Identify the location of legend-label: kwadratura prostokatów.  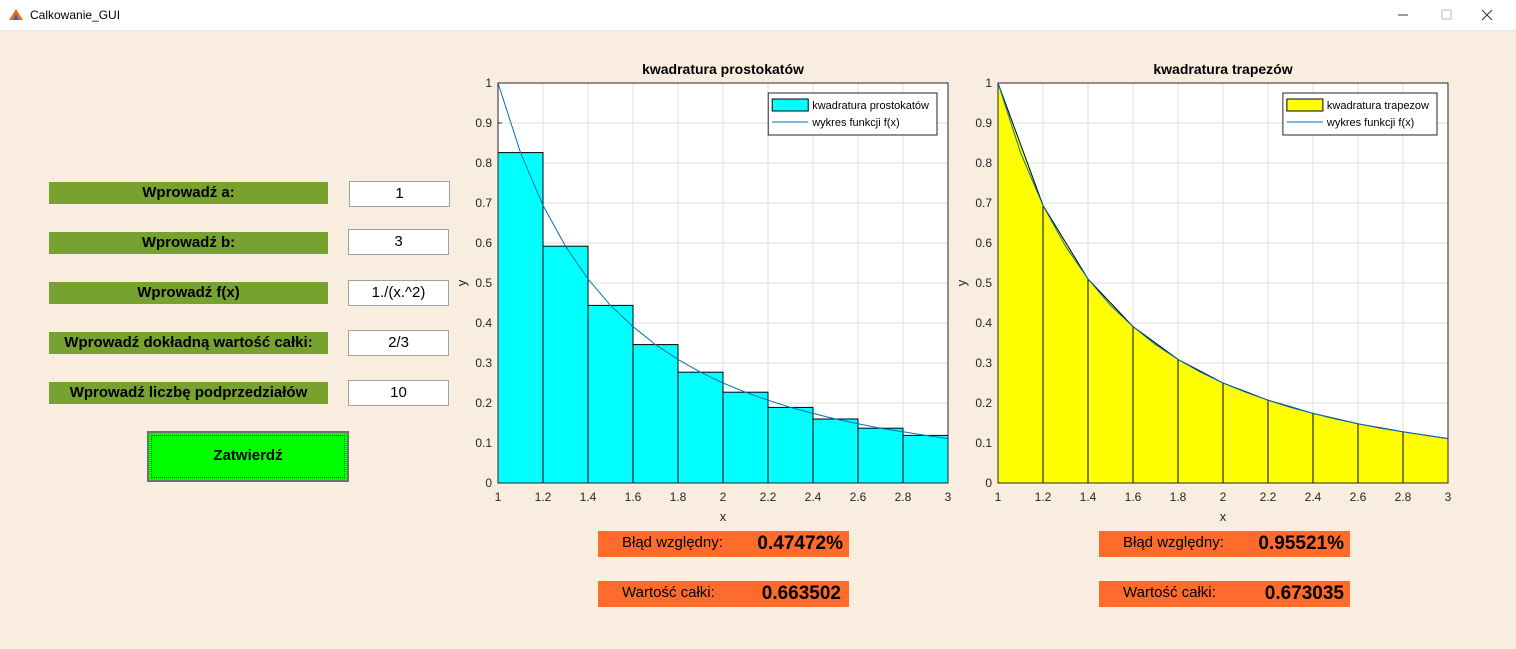
(870, 106).